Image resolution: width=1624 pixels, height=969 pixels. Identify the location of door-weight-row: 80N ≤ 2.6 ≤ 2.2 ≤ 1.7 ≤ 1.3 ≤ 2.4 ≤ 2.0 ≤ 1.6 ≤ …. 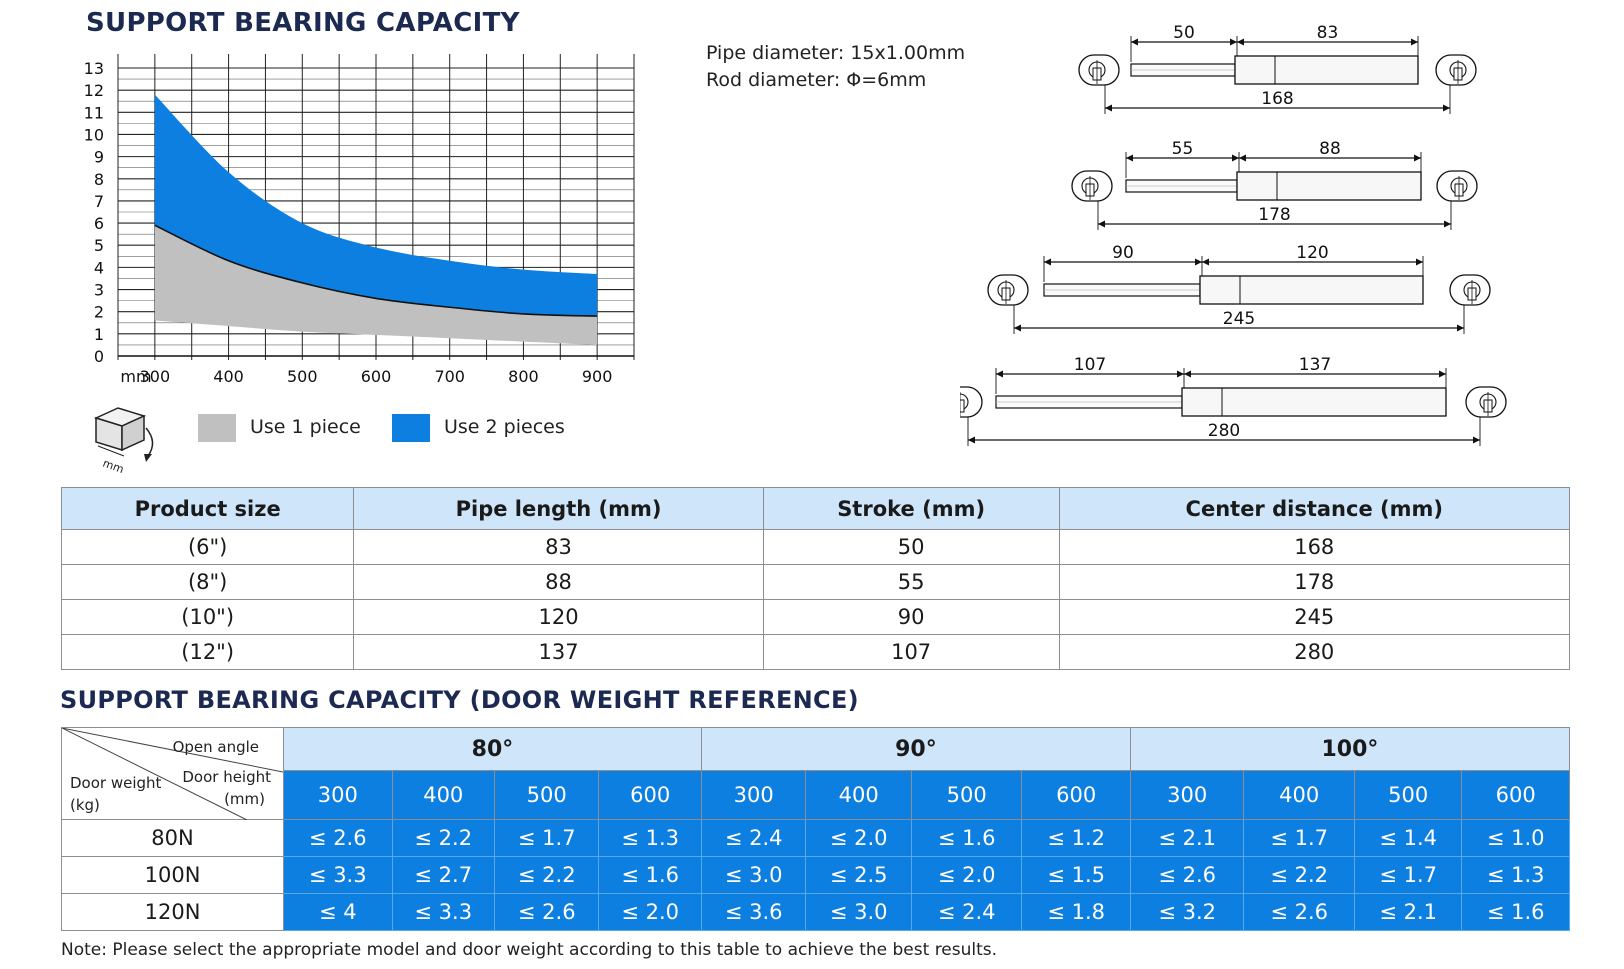
(815, 838).